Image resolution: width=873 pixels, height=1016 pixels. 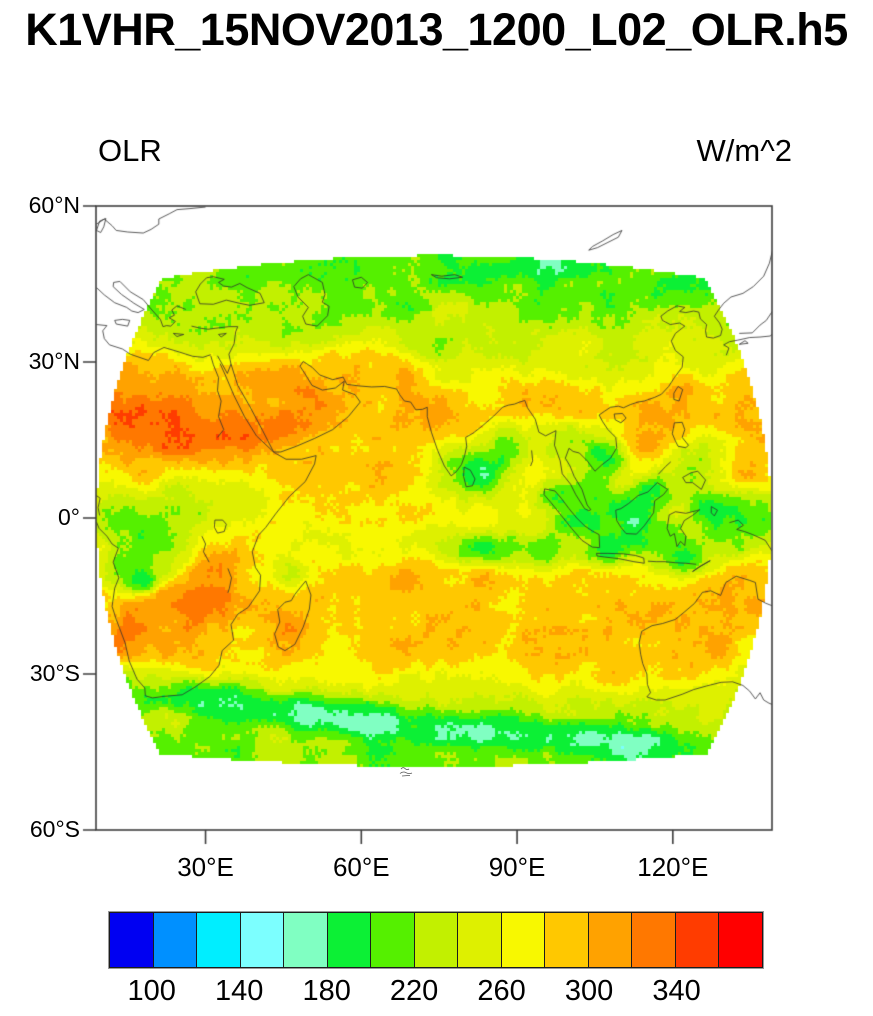 I want to click on colorbar, so click(x=436, y=940).